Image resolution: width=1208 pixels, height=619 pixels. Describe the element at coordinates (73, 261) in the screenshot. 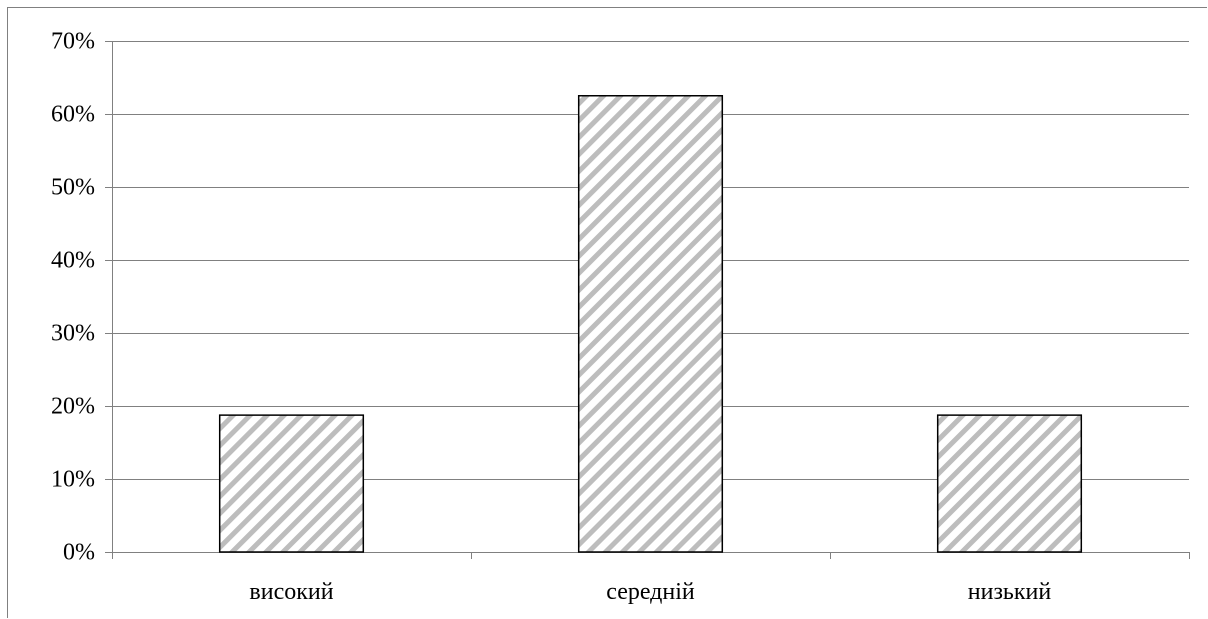

I see `y-tick-label: 40%` at that location.